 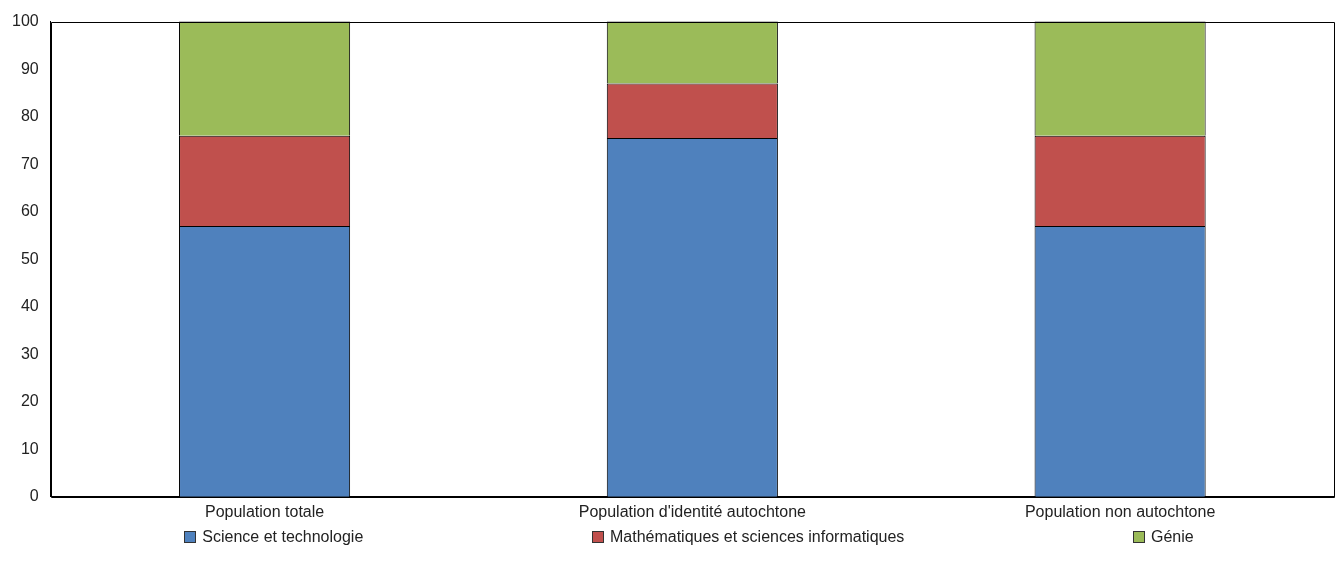 What do you see at coordinates (757, 537) in the screenshot?
I see `legend-label: Mathématiques et sciences informatiques` at bounding box center [757, 537].